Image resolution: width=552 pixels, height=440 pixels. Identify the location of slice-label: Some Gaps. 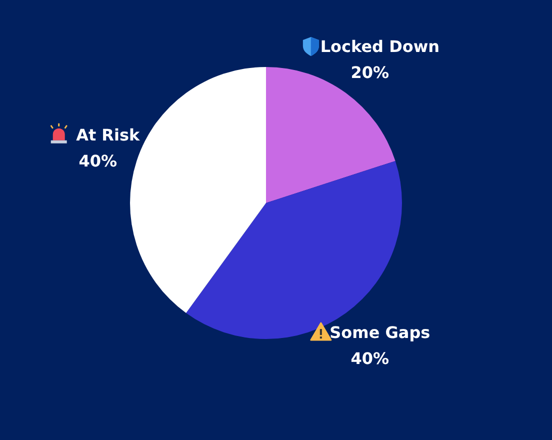
(380, 332).